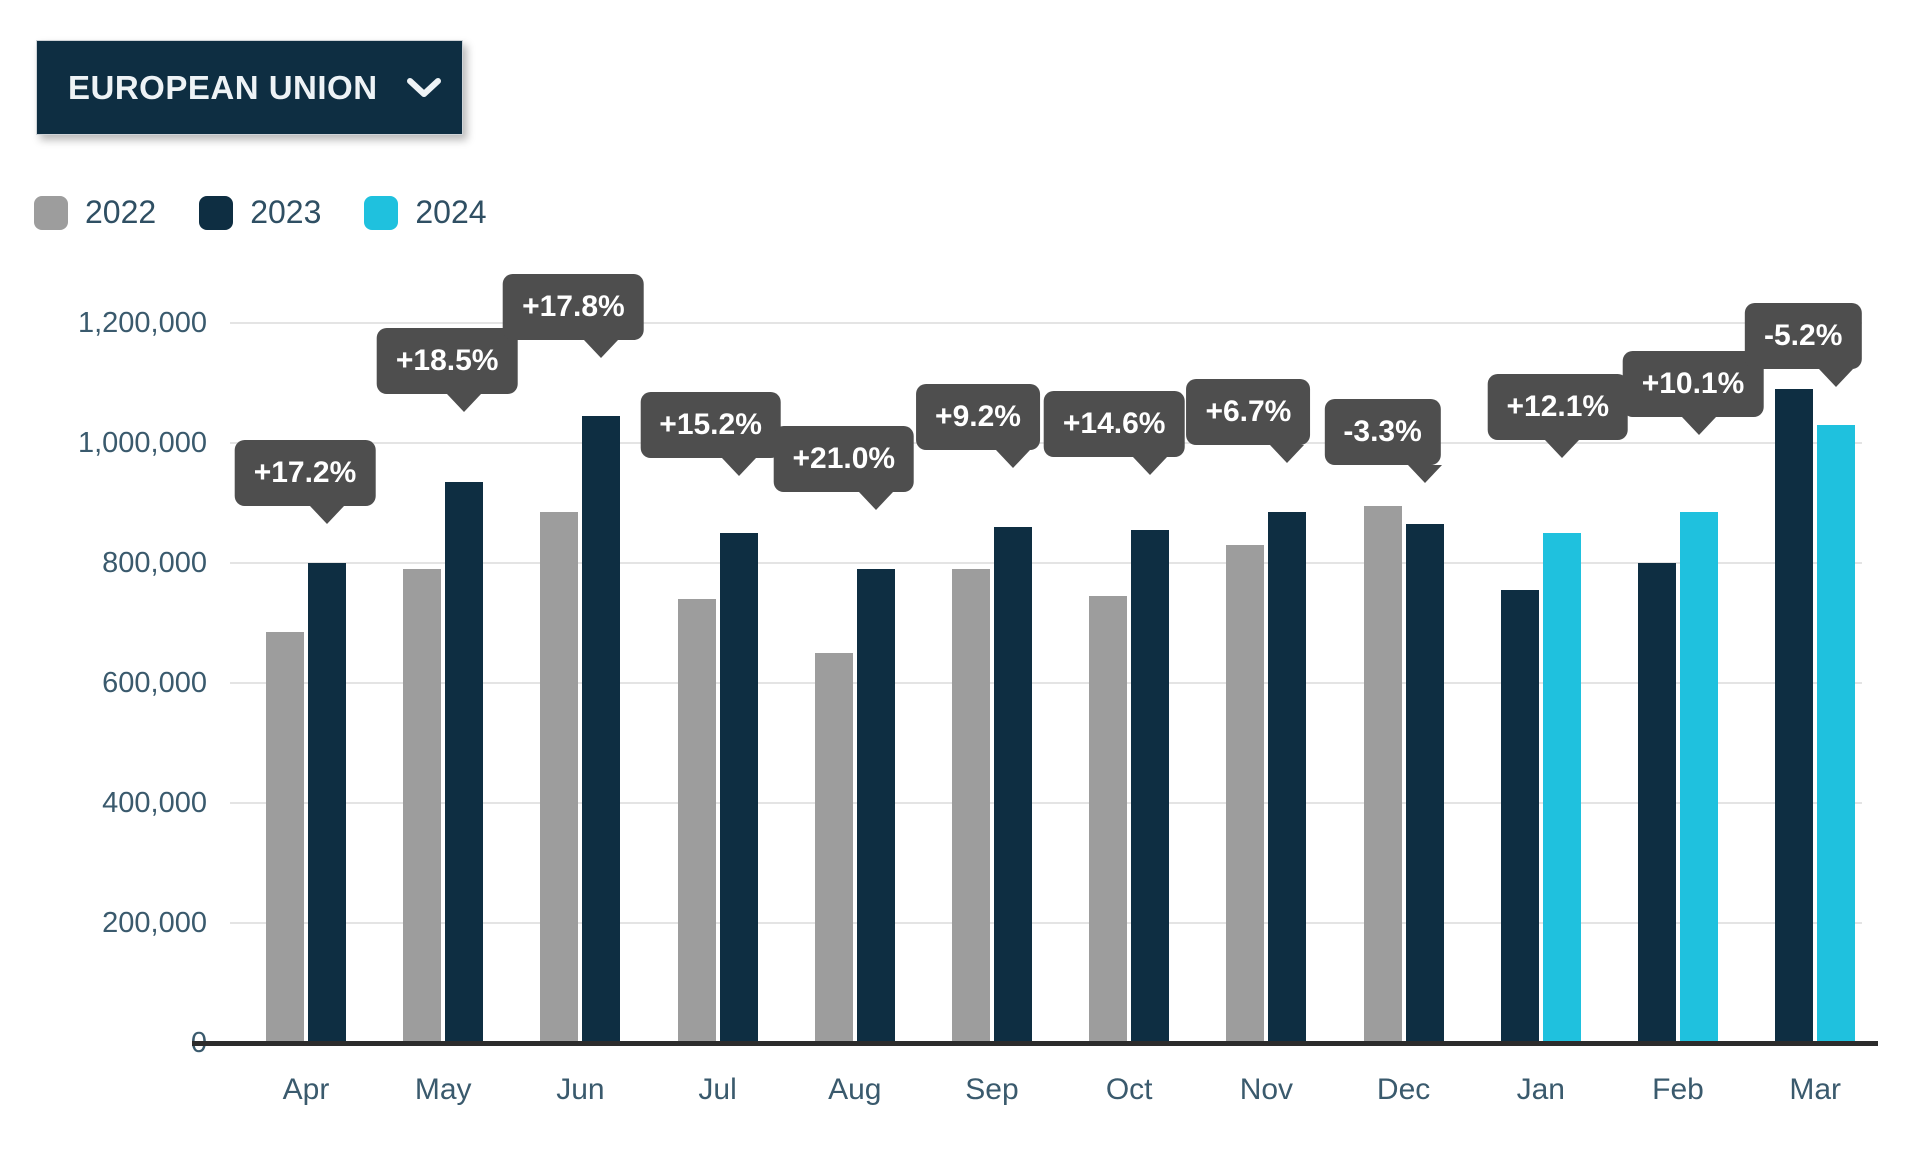 The width and height of the screenshot is (1920, 1164). What do you see at coordinates (1699, 777) in the screenshot?
I see `bar-2024-feb` at bounding box center [1699, 777].